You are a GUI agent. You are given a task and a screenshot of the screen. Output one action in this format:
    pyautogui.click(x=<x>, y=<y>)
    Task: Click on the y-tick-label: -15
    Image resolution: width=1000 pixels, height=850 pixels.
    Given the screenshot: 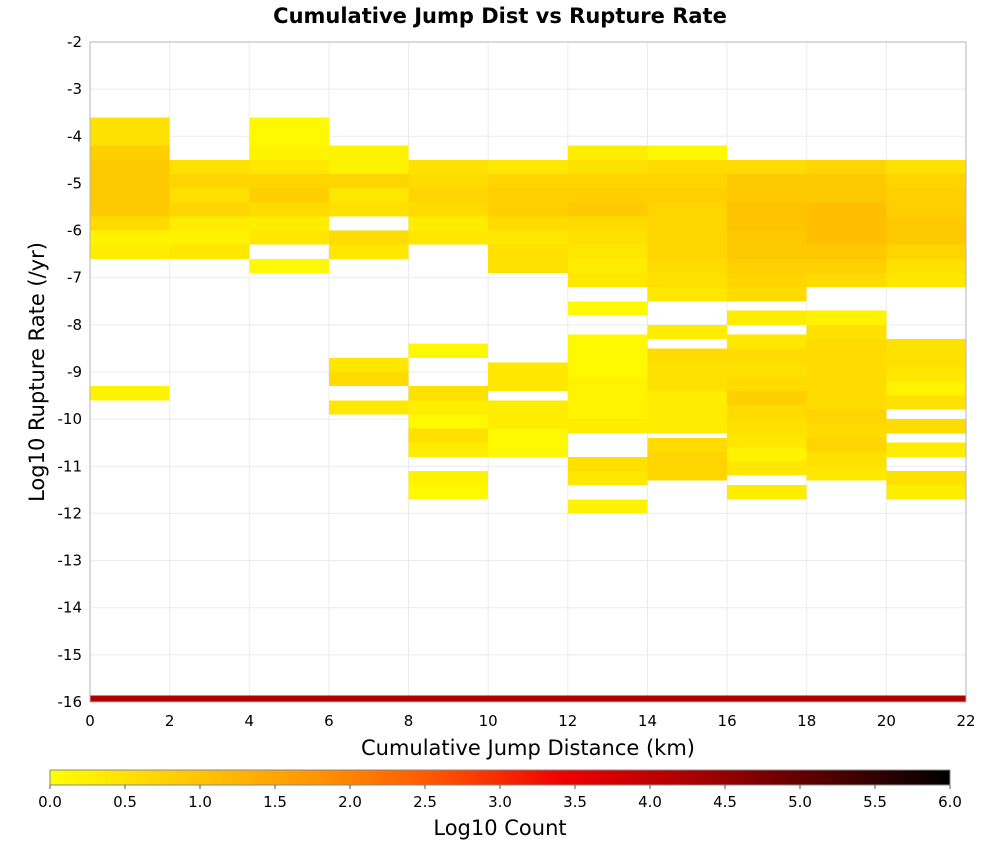 What is the action you would take?
    pyautogui.click(x=70, y=655)
    